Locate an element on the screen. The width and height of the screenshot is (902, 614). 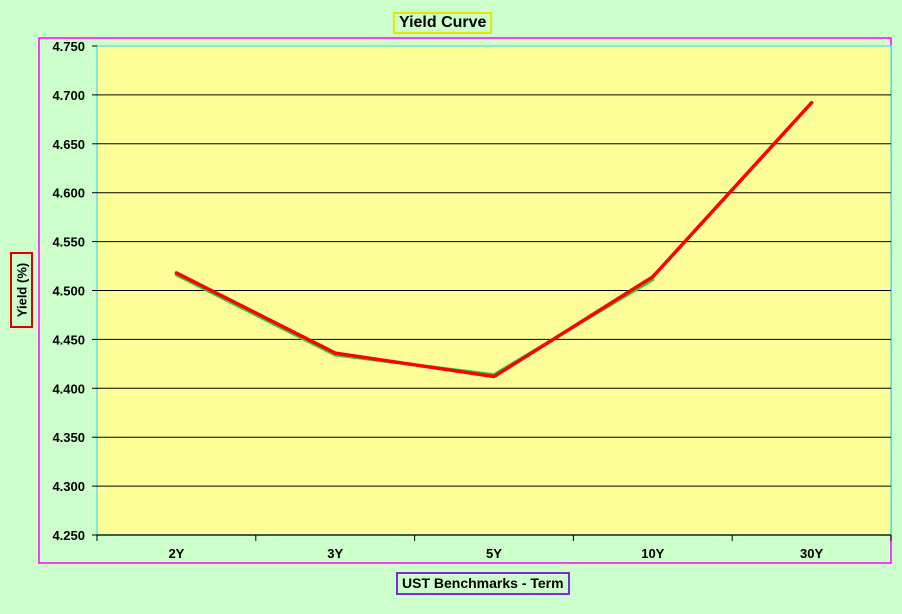
y-tick-label: 4.650 is located at coordinates (68, 144).